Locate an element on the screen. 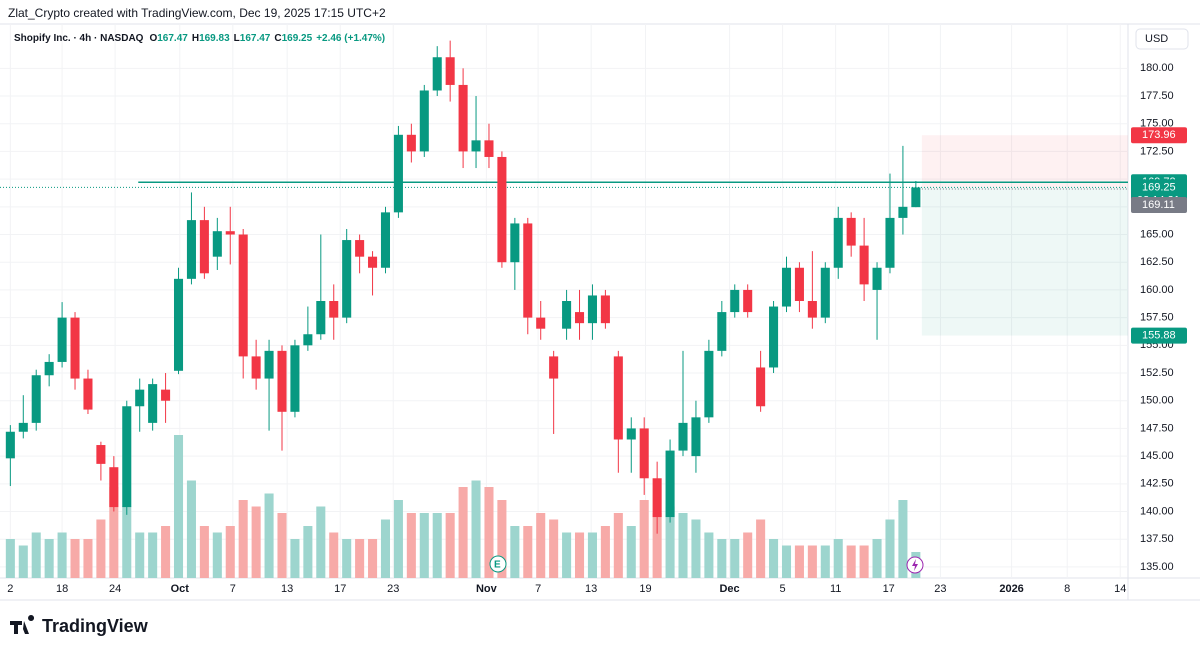  price-tag-label: 169.25 is located at coordinates (1159, 187).